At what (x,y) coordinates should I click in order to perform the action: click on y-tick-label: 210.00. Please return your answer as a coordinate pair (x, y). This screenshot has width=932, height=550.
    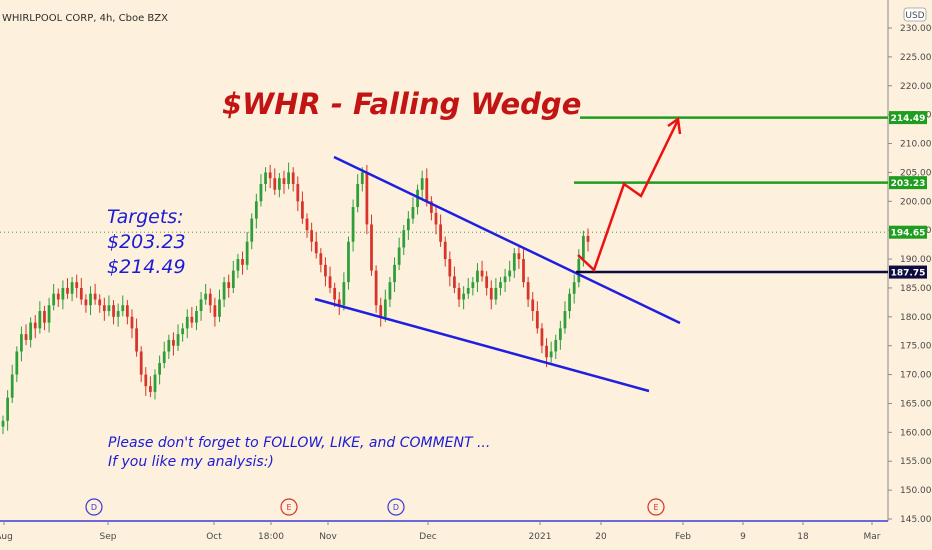
    Looking at the image, I should click on (916, 145).